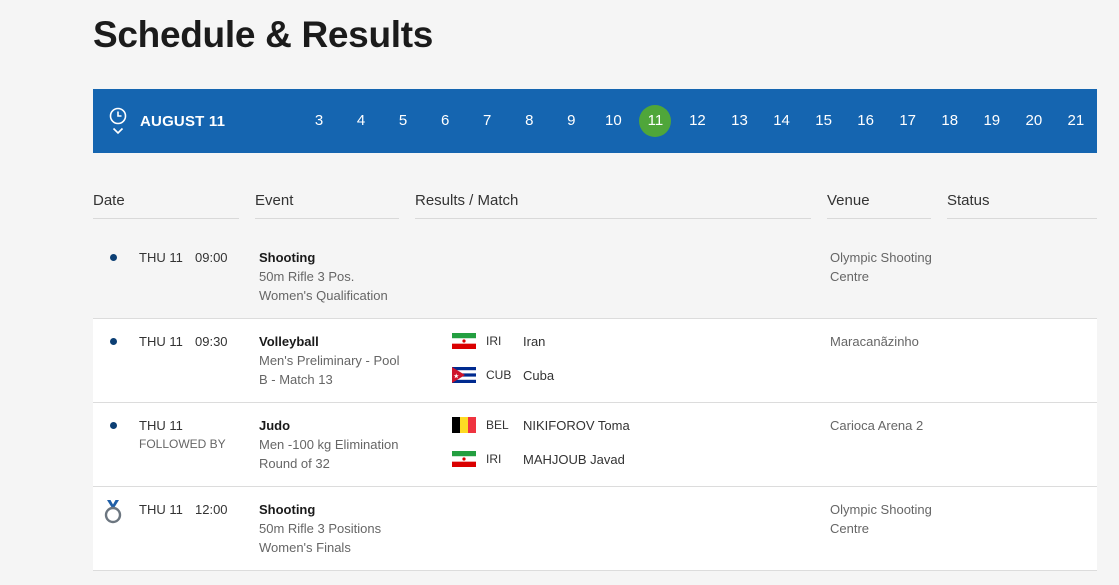  What do you see at coordinates (879, 205) in the screenshot?
I see `column-header-venue: Venue` at bounding box center [879, 205].